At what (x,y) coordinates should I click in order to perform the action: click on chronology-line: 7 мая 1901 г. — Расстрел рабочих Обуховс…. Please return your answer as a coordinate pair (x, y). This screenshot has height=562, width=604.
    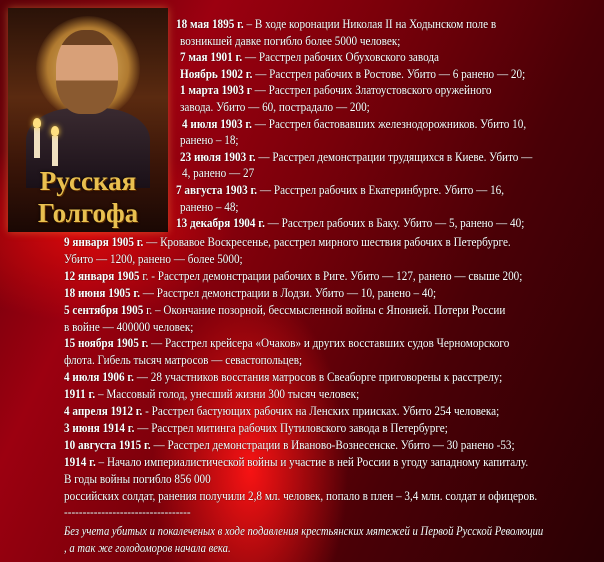
    Looking at the image, I should click on (309, 56).